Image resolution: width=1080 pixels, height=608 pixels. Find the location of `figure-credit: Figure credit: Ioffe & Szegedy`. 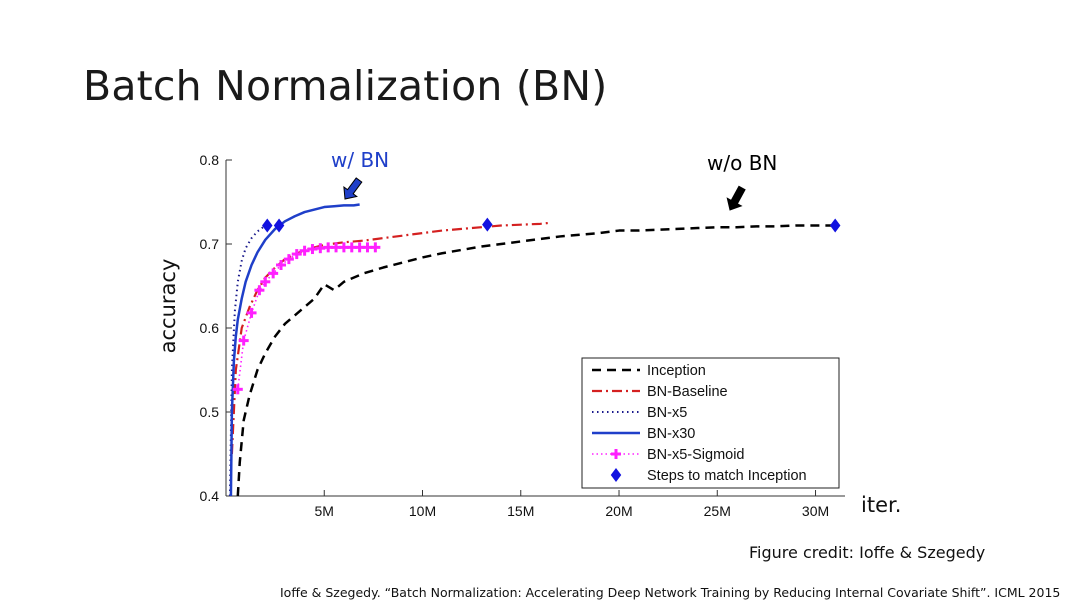

figure-credit: Figure credit: Ioffe & Szegedy is located at coordinates (867, 552).